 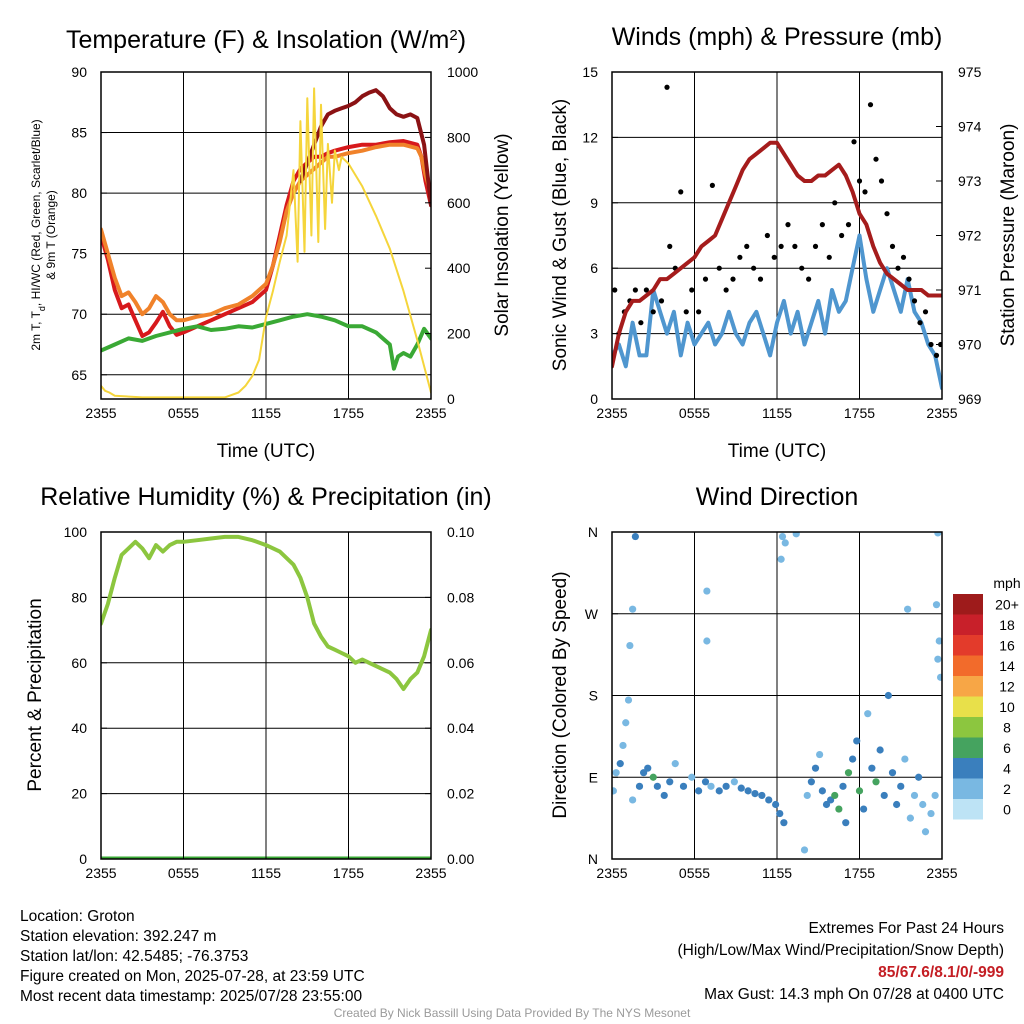 I want to click on y2-tick-label: 0.04, so click(x=460, y=728).